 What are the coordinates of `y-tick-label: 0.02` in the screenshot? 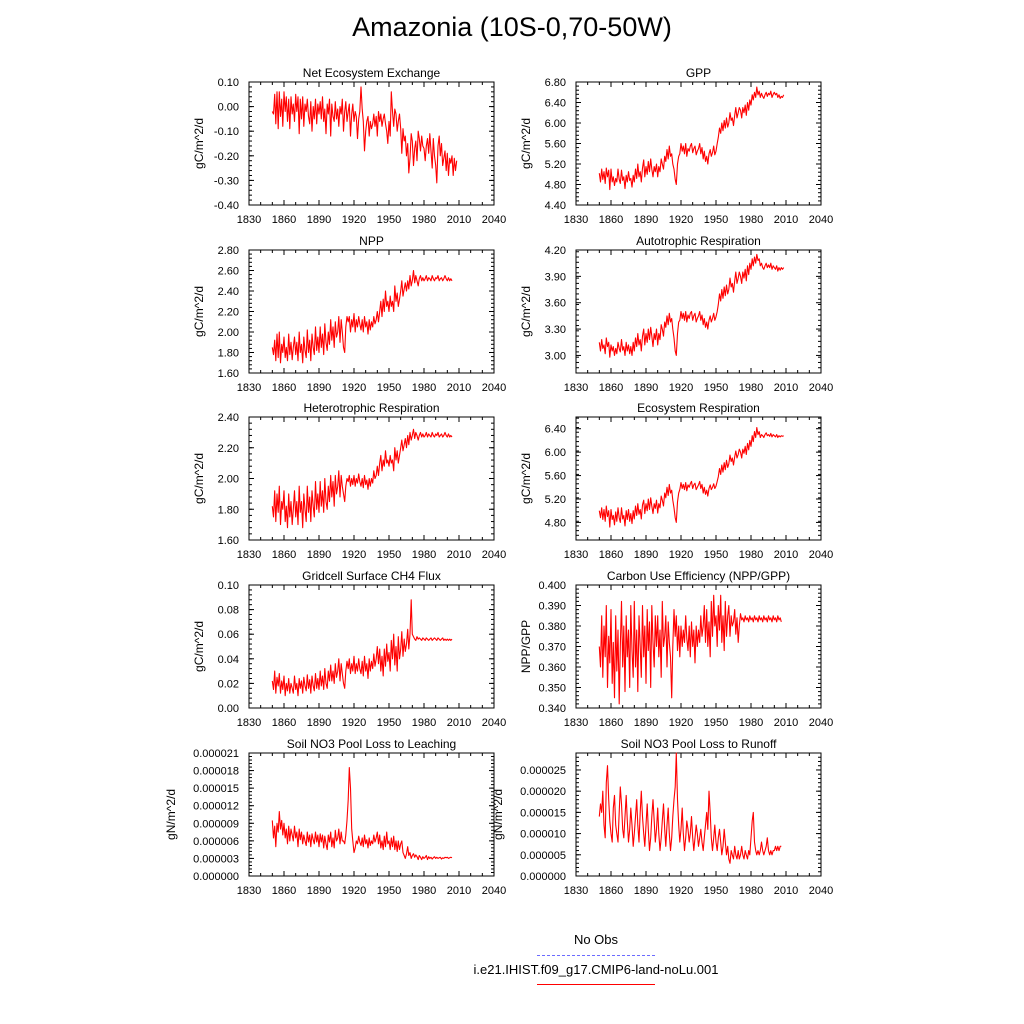 It's located at (228, 684).